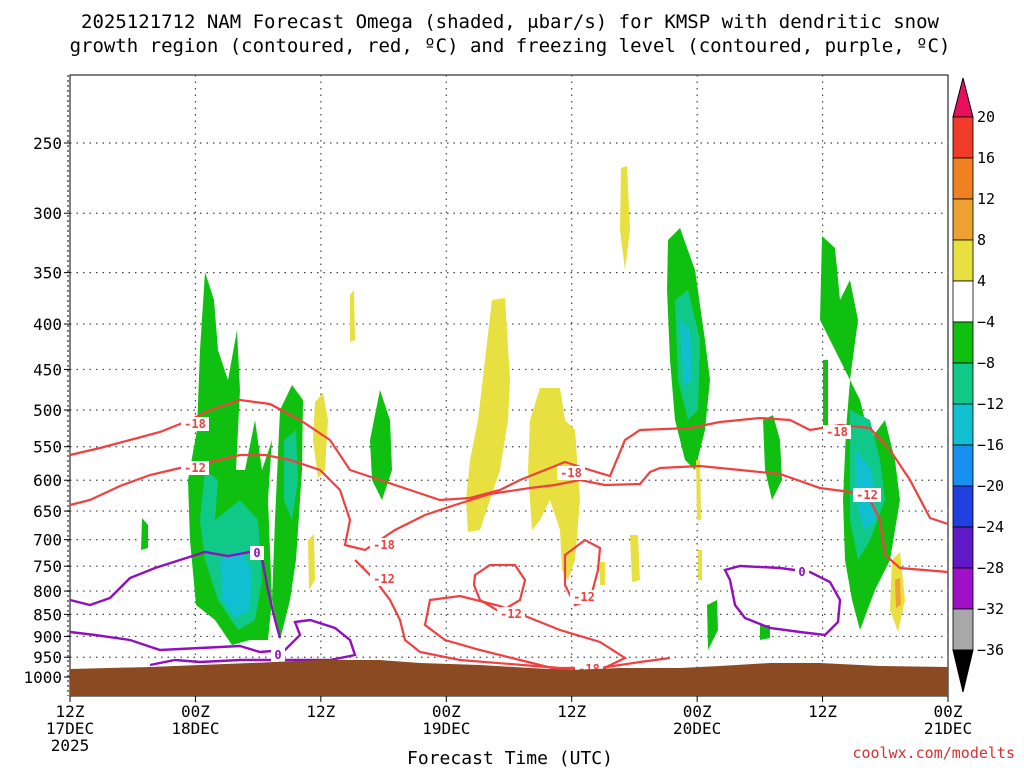 The height and width of the screenshot is (768, 1024). Describe the element at coordinates (801, 572) in the screenshot. I see `contour-label-purple-3: 0` at that location.